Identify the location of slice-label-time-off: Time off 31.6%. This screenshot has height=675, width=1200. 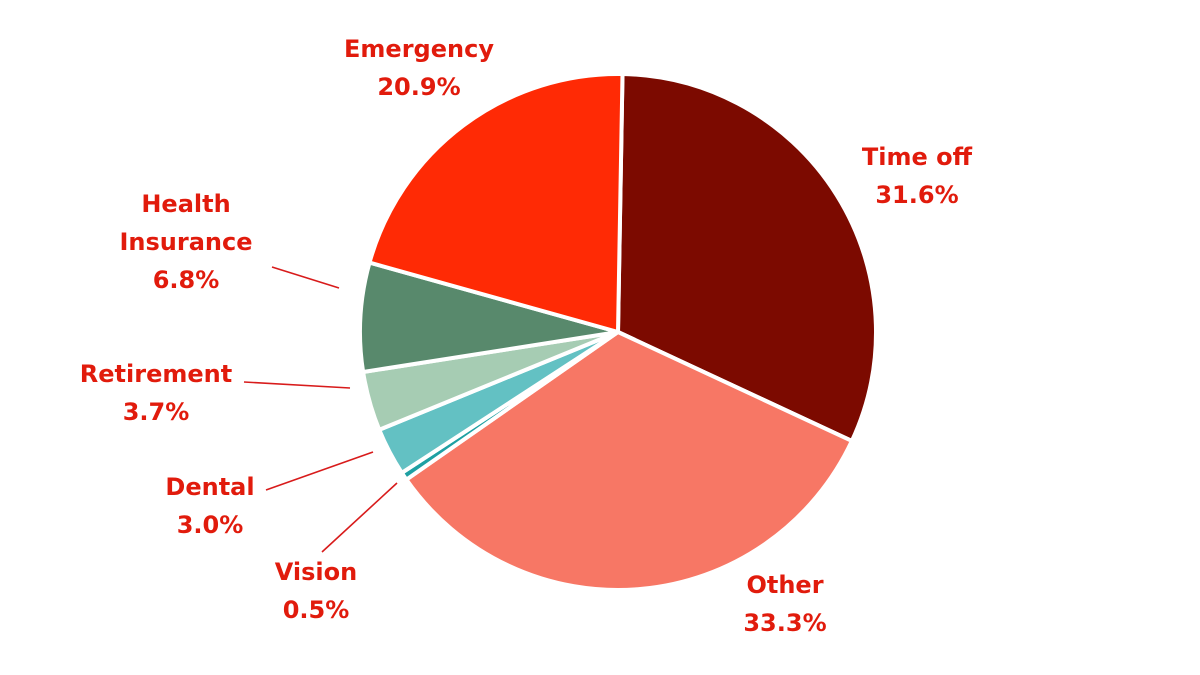
(917, 176).